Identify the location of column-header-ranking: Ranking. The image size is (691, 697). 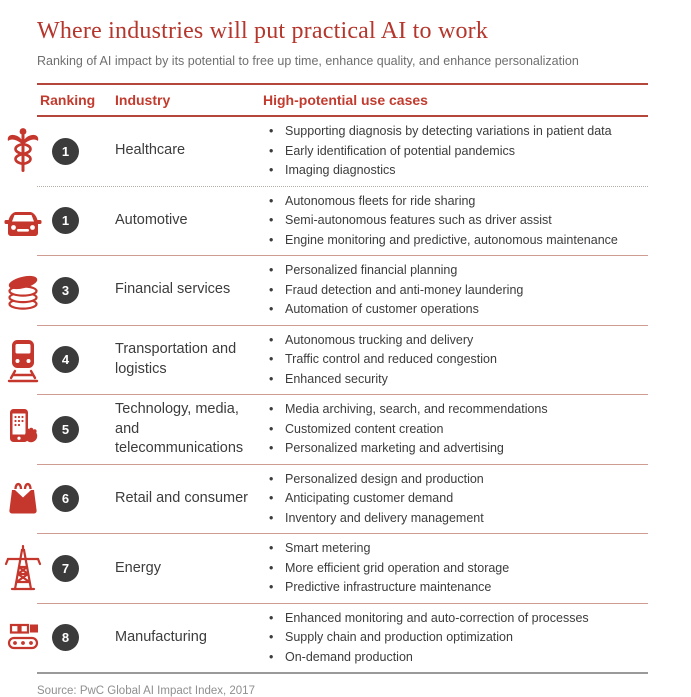
(68, 100).